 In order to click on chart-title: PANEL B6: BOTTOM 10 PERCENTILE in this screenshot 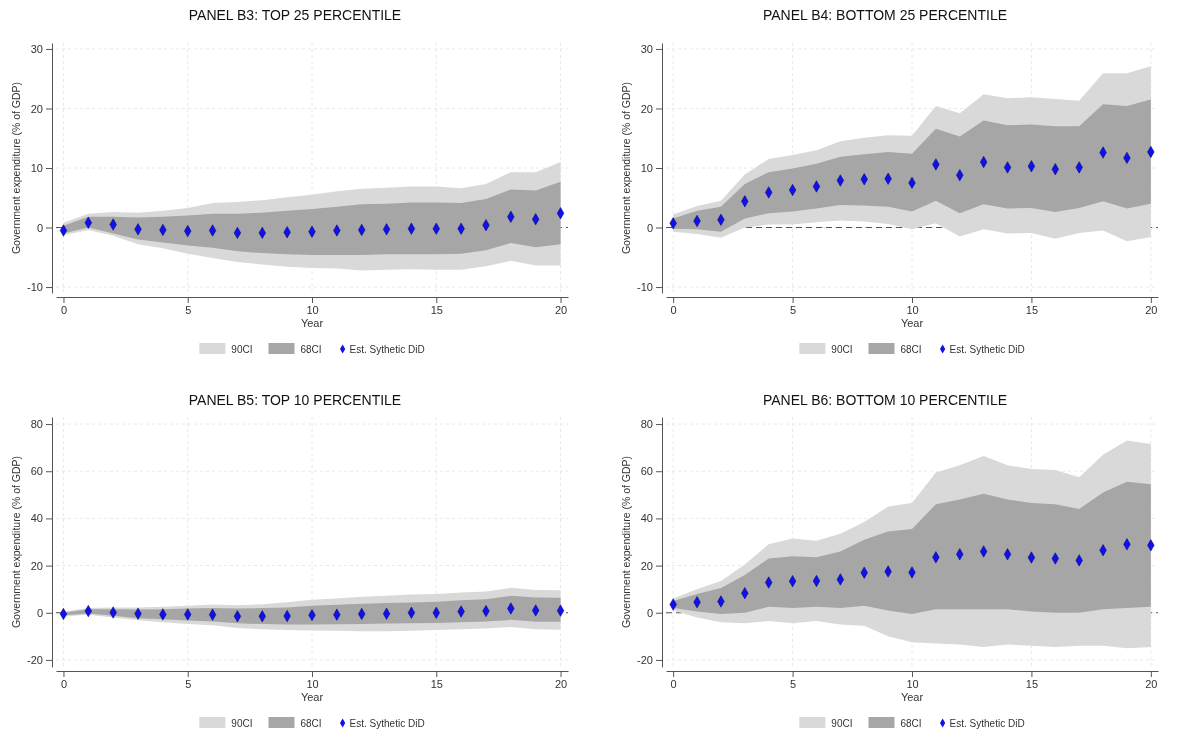, I will do `click(885, 400)`.